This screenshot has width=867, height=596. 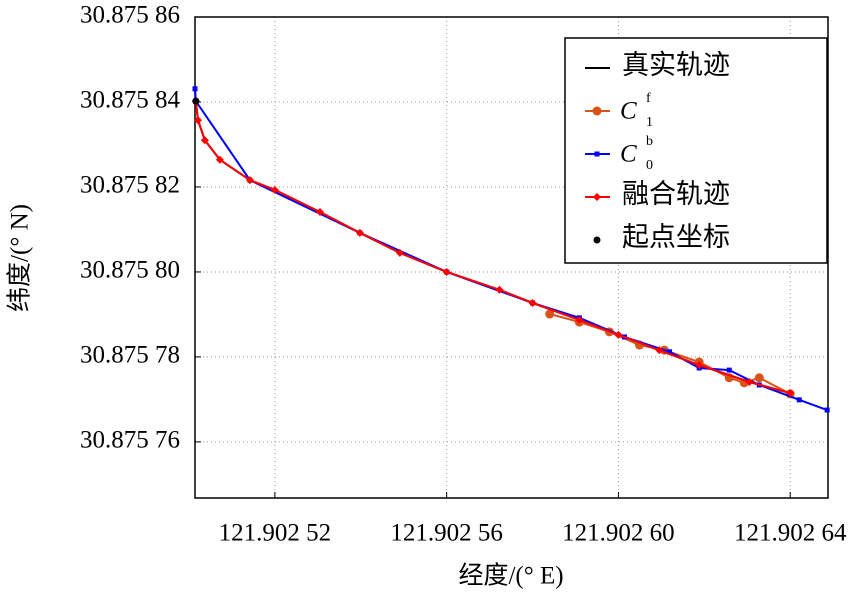 What do you see at coordinates (130, 15) in the screenshot?
I see `y-tick-label: 30.875 86` at bounding box center [130, 15].